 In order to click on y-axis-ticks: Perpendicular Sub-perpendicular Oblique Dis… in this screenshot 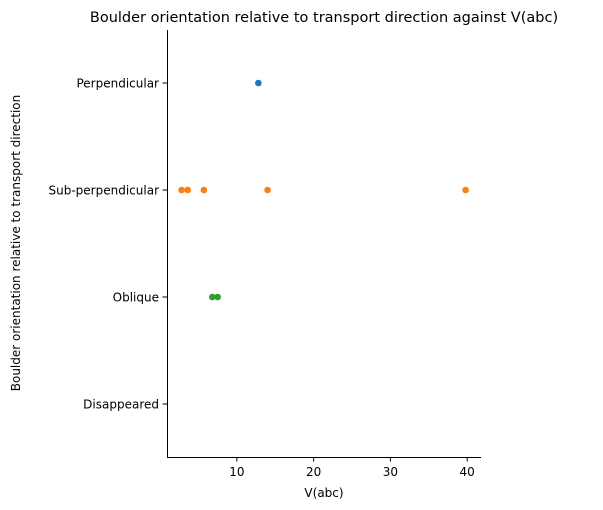, I will do `click(108, 244)`.